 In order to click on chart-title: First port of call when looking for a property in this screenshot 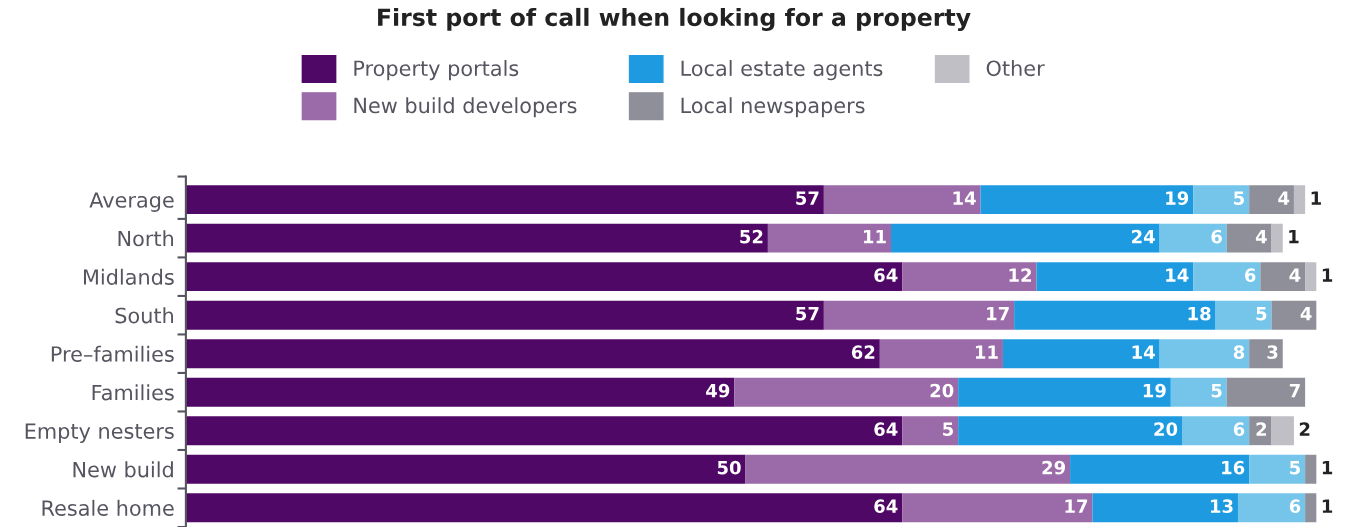, I will do `click(674, 19)`.